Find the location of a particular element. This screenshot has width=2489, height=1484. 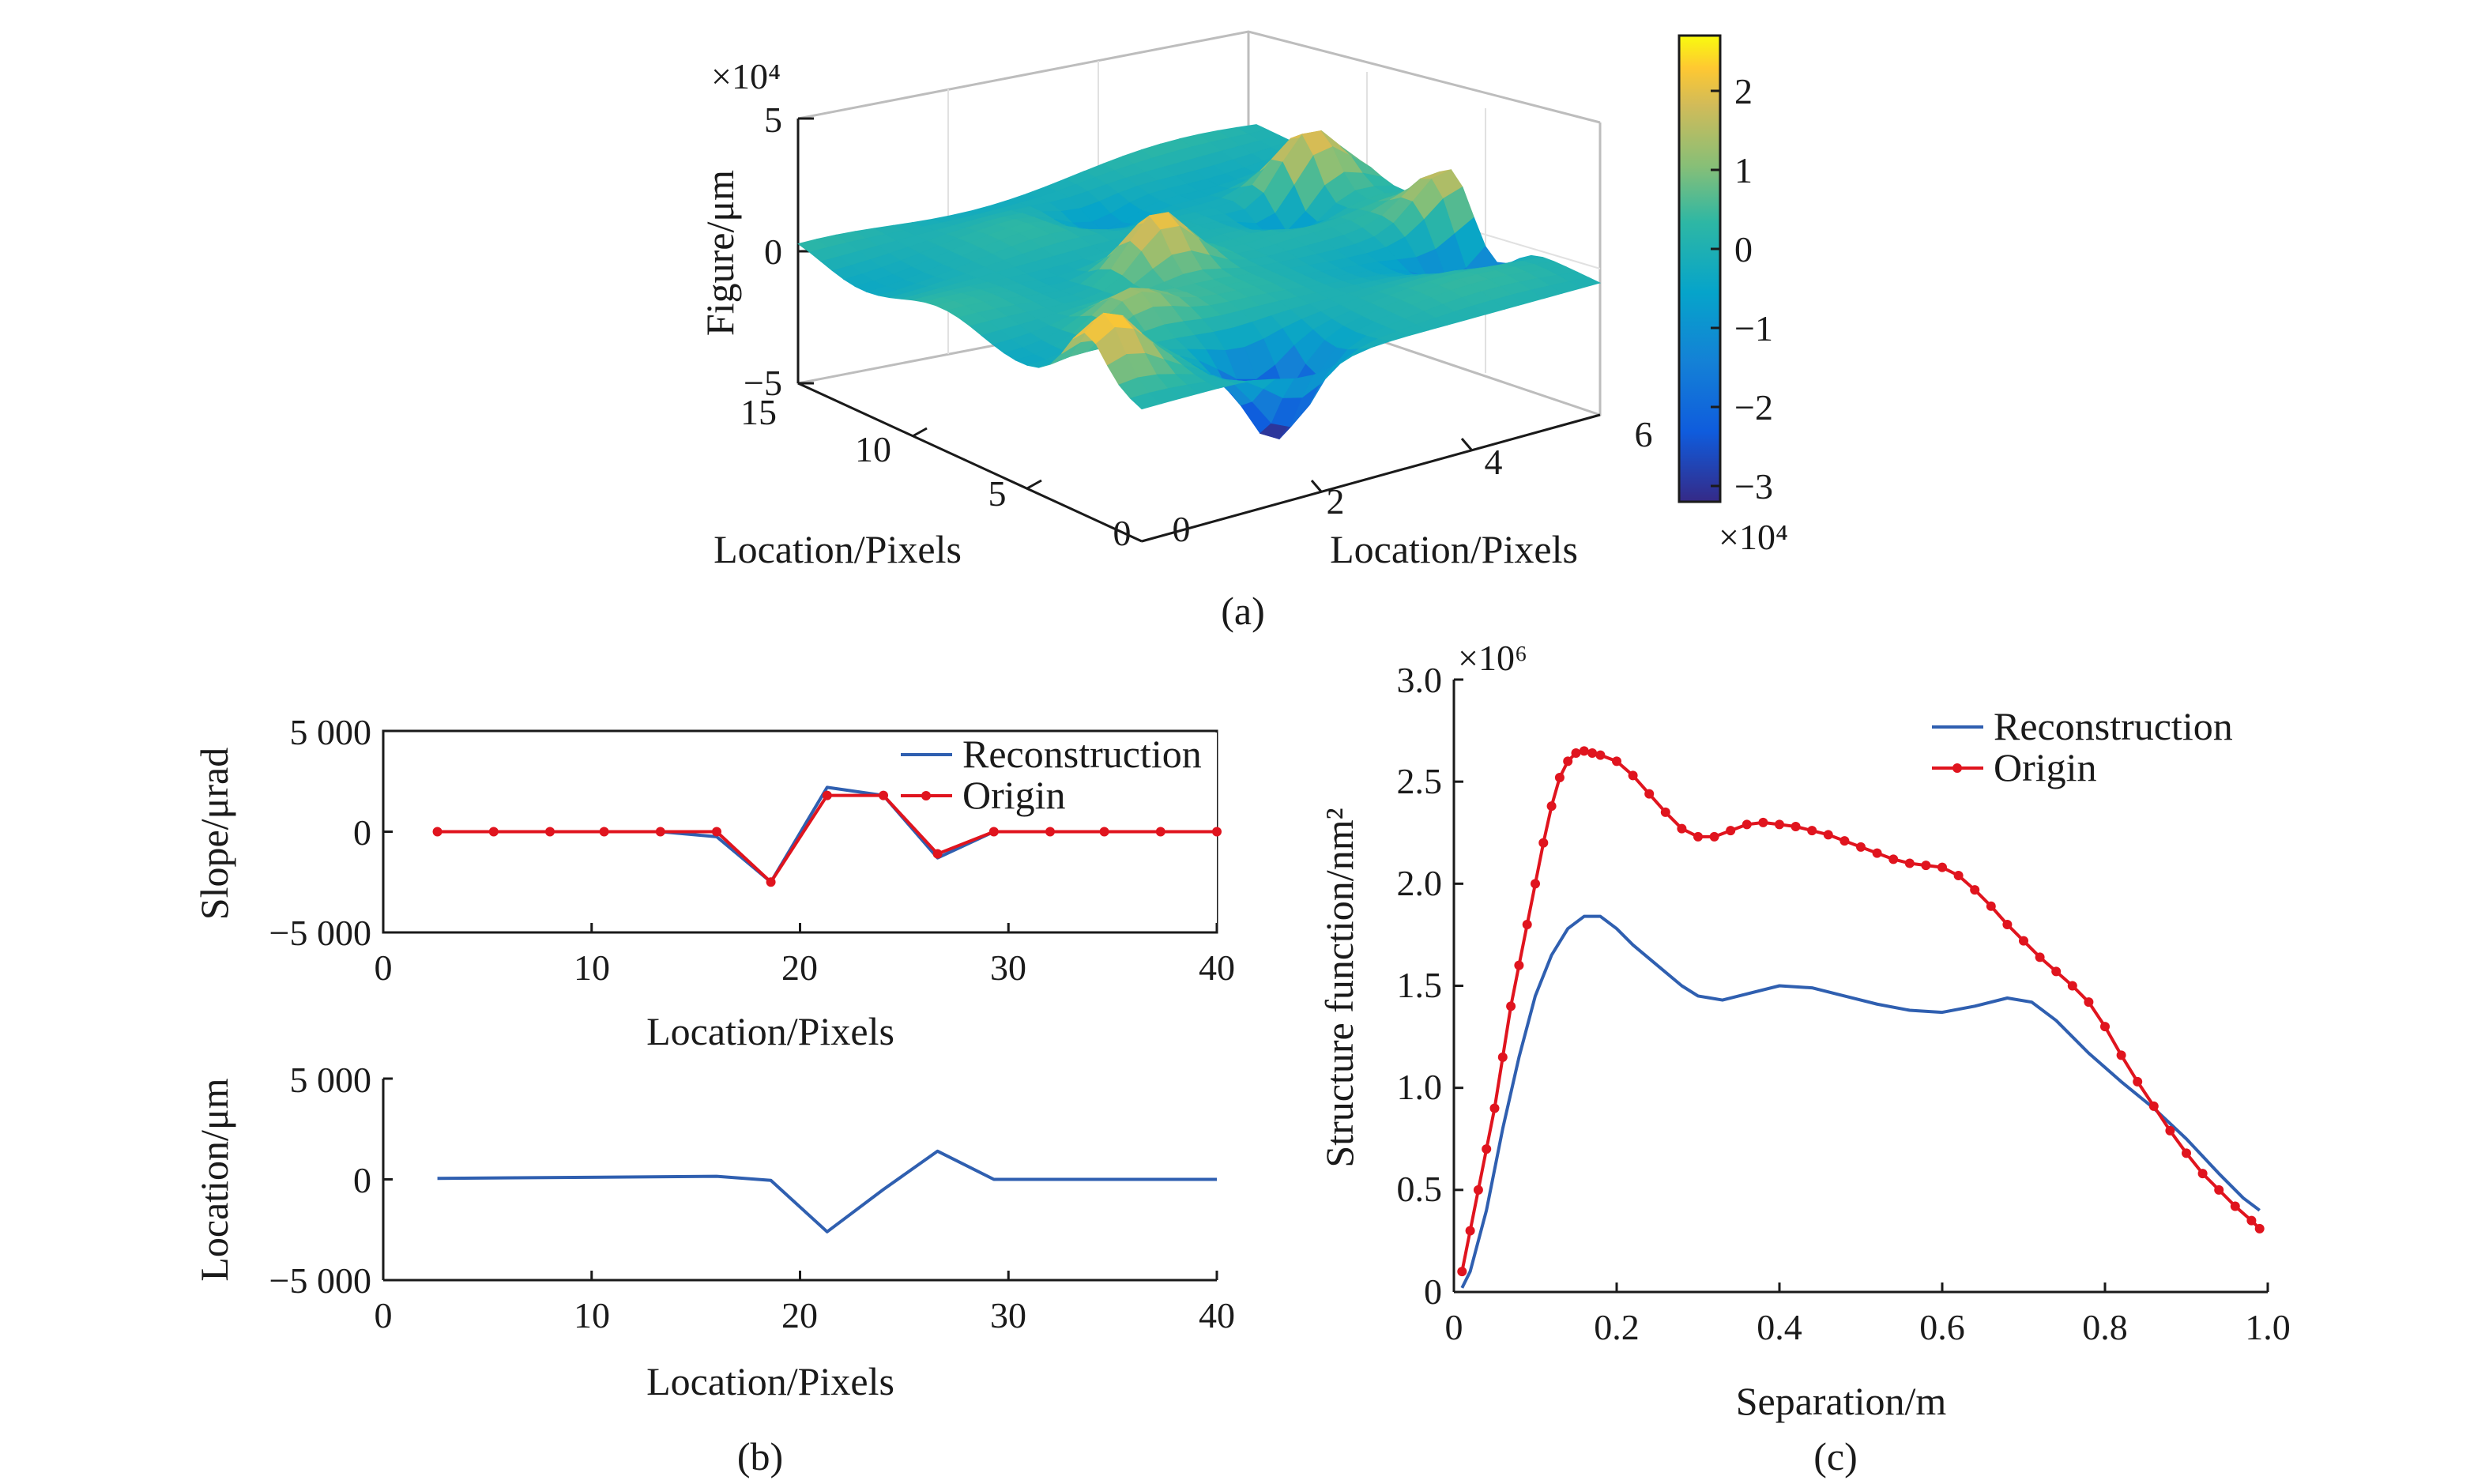

caption-a: (a) is located at coordinates (1243, 611).